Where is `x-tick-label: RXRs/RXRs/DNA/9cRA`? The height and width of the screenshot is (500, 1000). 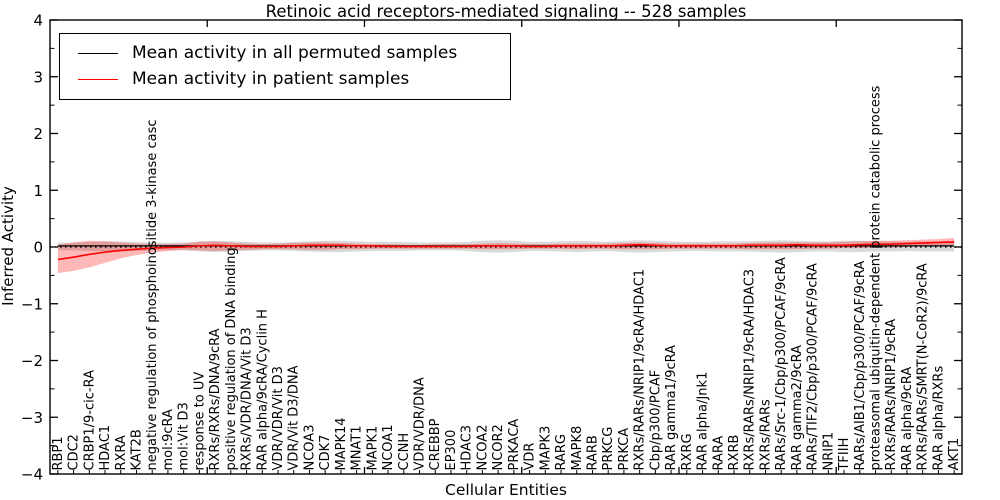 x-tick-label: RXRs/RXRs/DNA/9cRA is located at coordinates (215, 399).